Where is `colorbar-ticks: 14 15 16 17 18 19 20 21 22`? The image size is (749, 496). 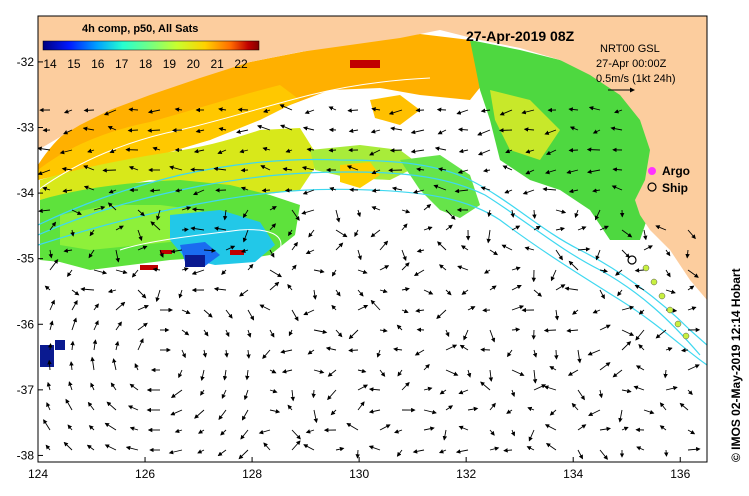
colorbar-ticks: 14 15 16 17 18 19 20 21 22 is located at coordinates (145, 64).